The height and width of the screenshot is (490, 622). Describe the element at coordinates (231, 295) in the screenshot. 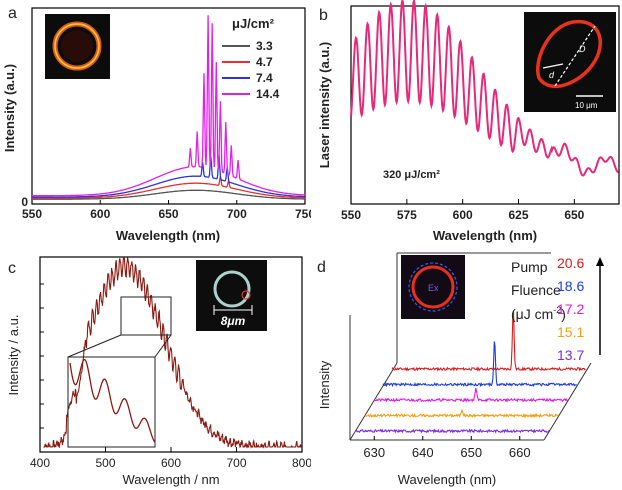

I see `inset-ring-image-c: 8μm` at that location.